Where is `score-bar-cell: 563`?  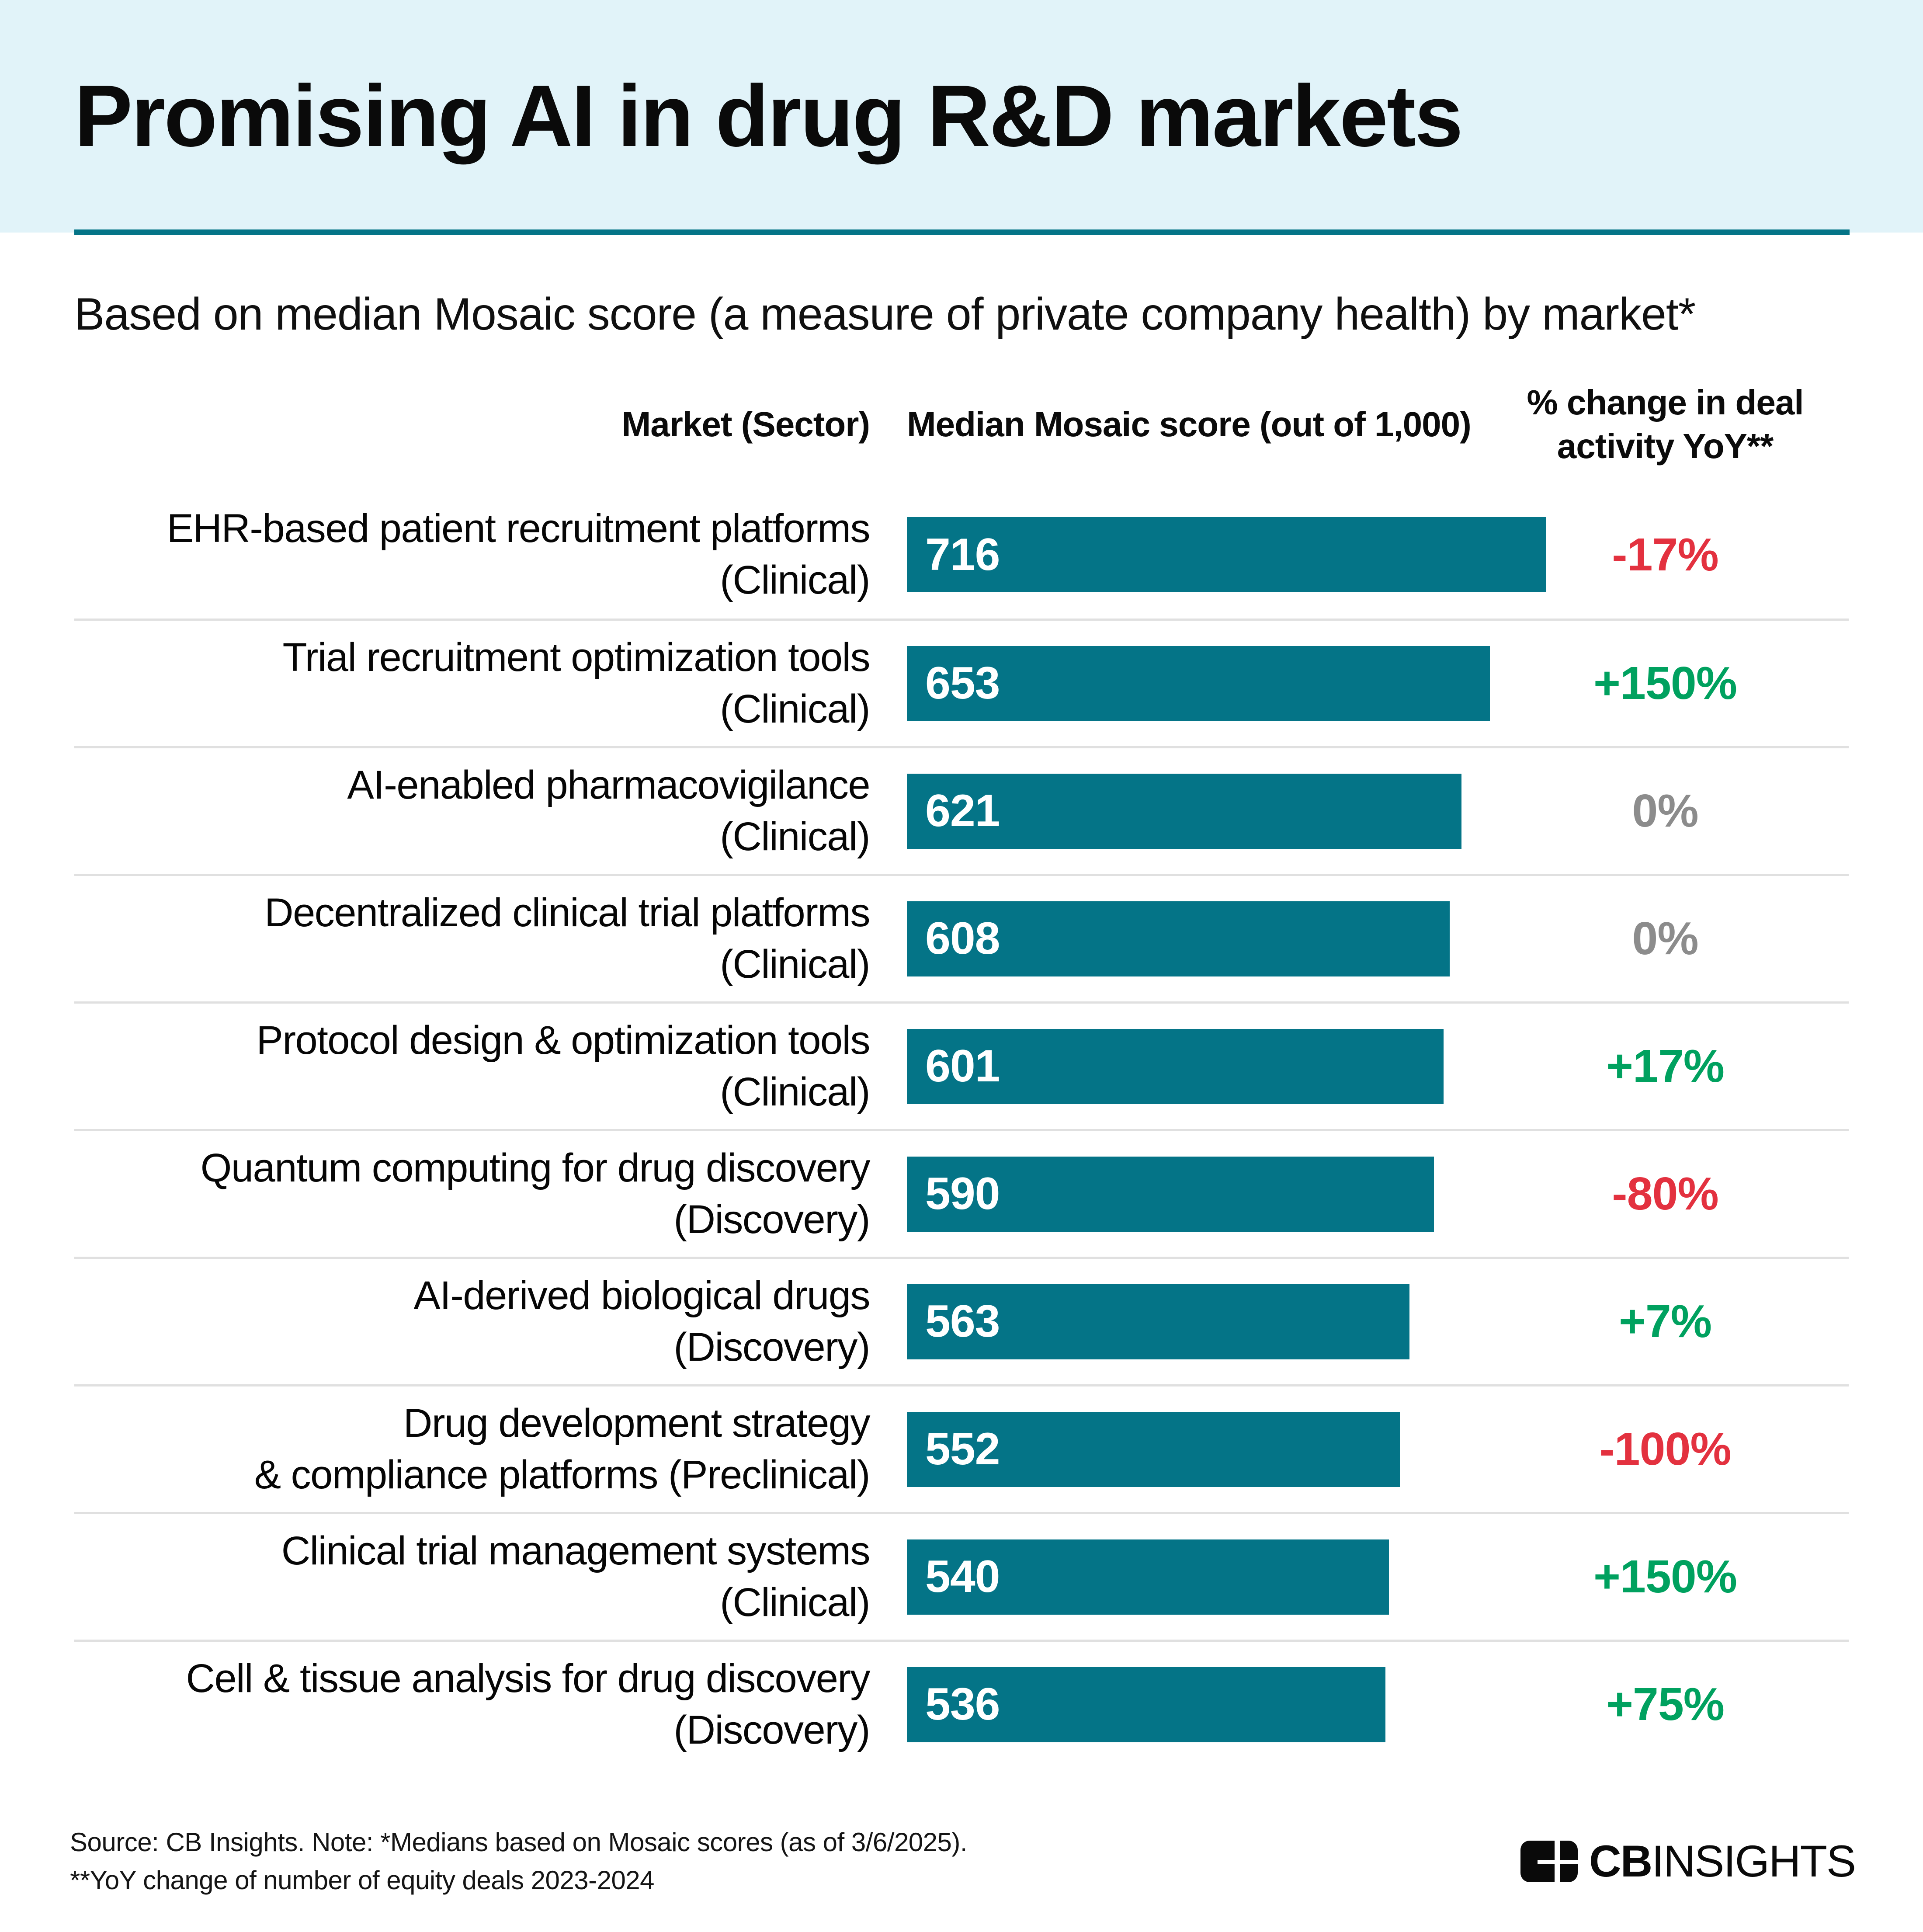 score-bar-cell: 563 is located at coordinates (1213, 1321).